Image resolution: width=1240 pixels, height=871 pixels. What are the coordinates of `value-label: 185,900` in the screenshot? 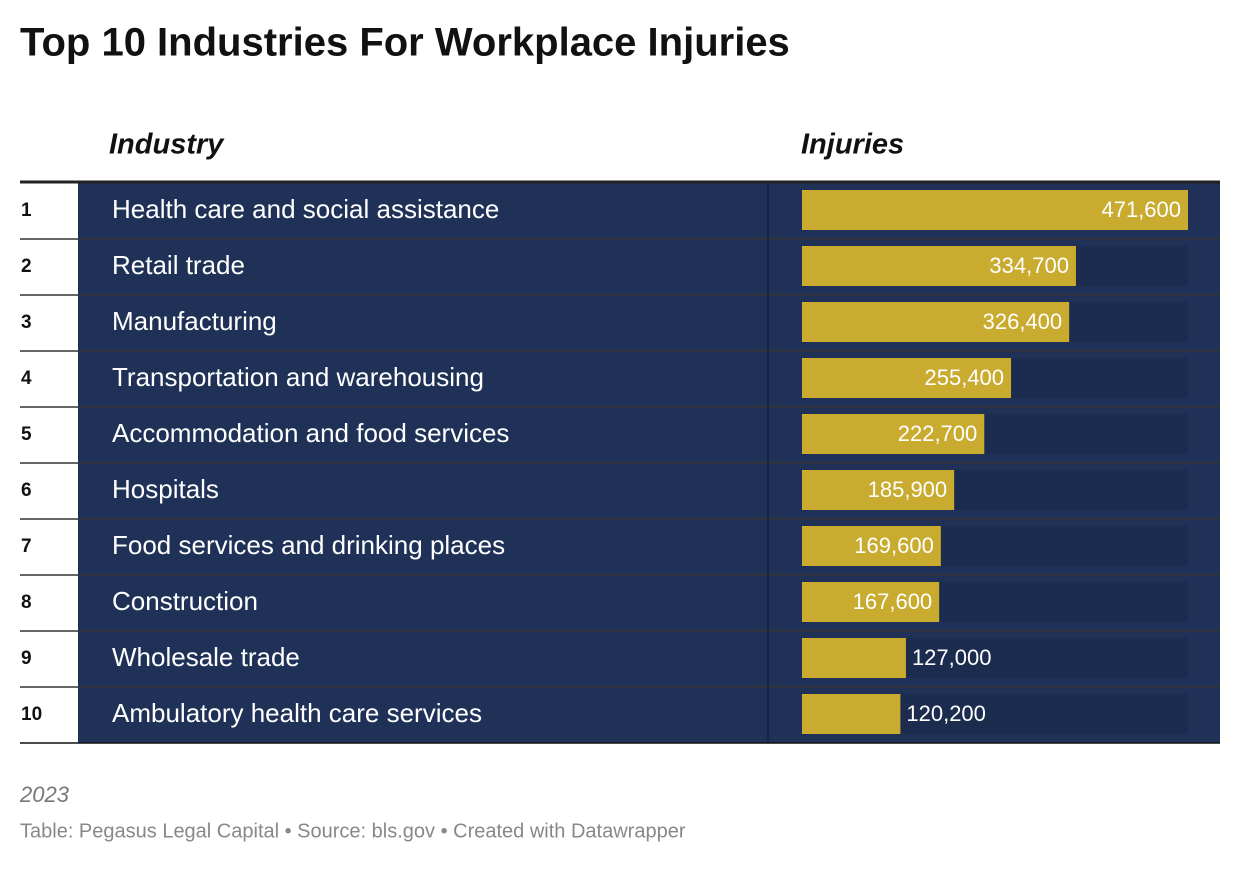 It's located at (908, 489).